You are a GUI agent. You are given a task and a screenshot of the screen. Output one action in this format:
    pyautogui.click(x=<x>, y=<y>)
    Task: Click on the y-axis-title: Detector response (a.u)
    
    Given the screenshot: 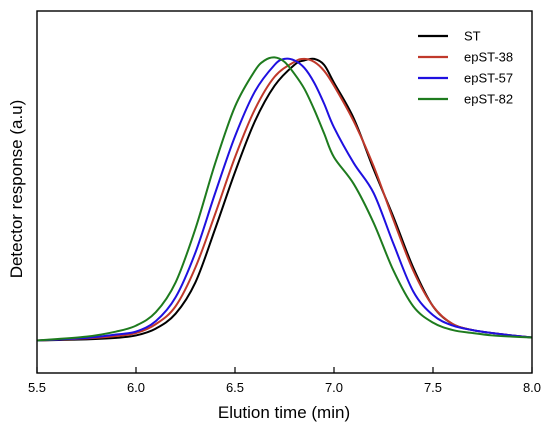 What is the action you would take?
    pyautogui.click(x=16, y=189)
    